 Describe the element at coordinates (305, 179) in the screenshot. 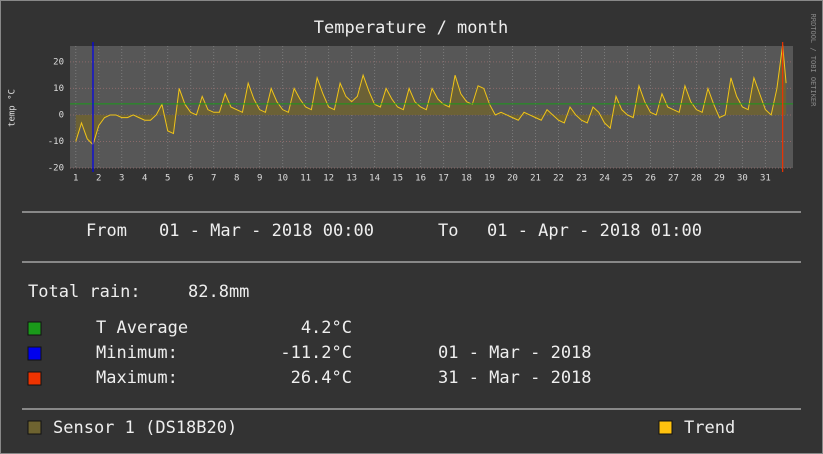

I see `x-tick-label: 11` at that location.